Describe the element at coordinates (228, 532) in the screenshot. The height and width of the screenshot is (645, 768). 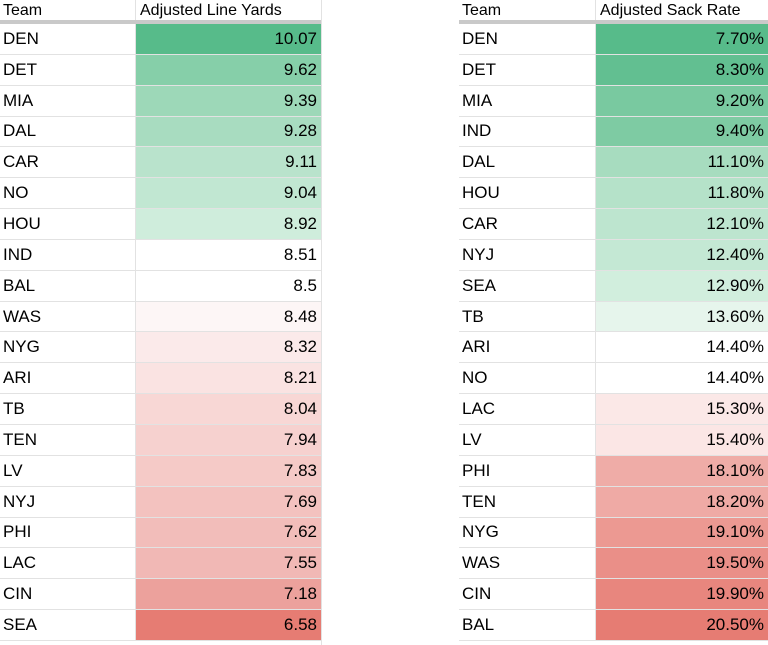
I see `value-cell: 7.62` at that location.